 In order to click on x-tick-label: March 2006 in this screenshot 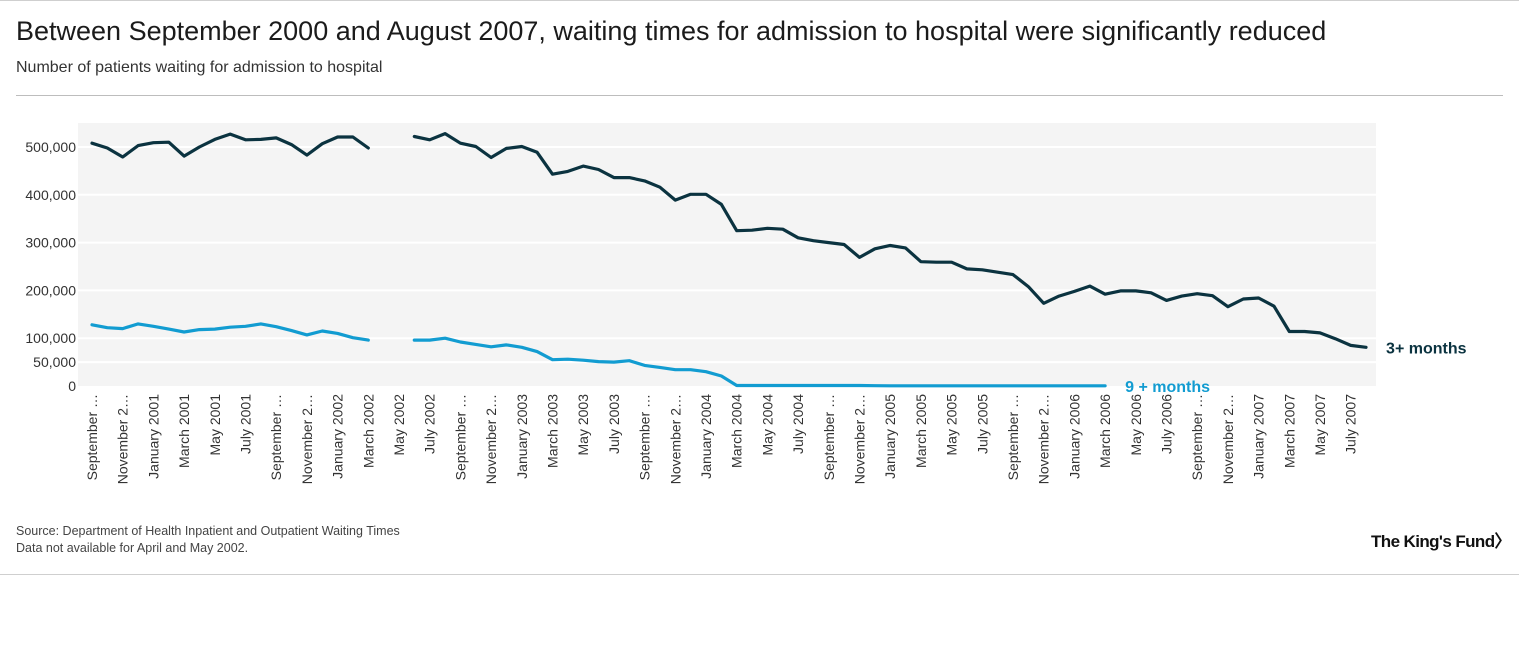, I will do `click(1105, 431)`.